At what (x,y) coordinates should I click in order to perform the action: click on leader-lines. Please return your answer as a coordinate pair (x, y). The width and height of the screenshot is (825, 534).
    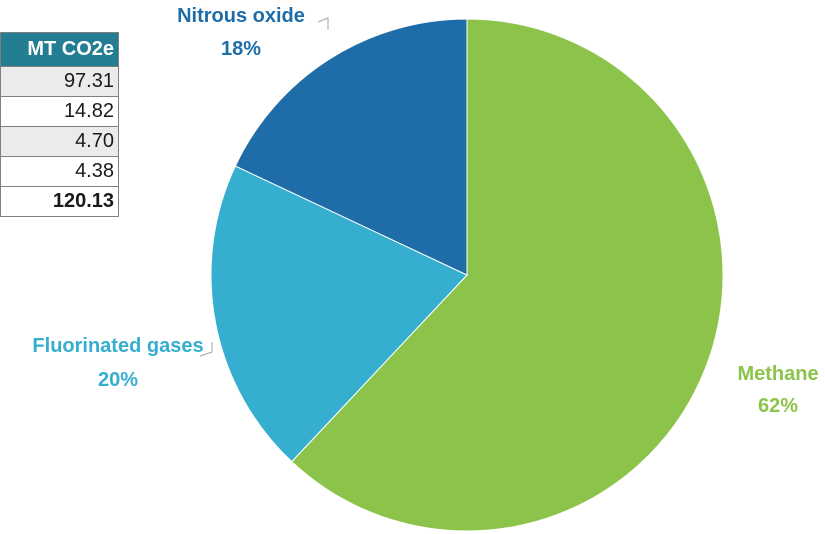
    Looking at the image, I should click on (264, 187).